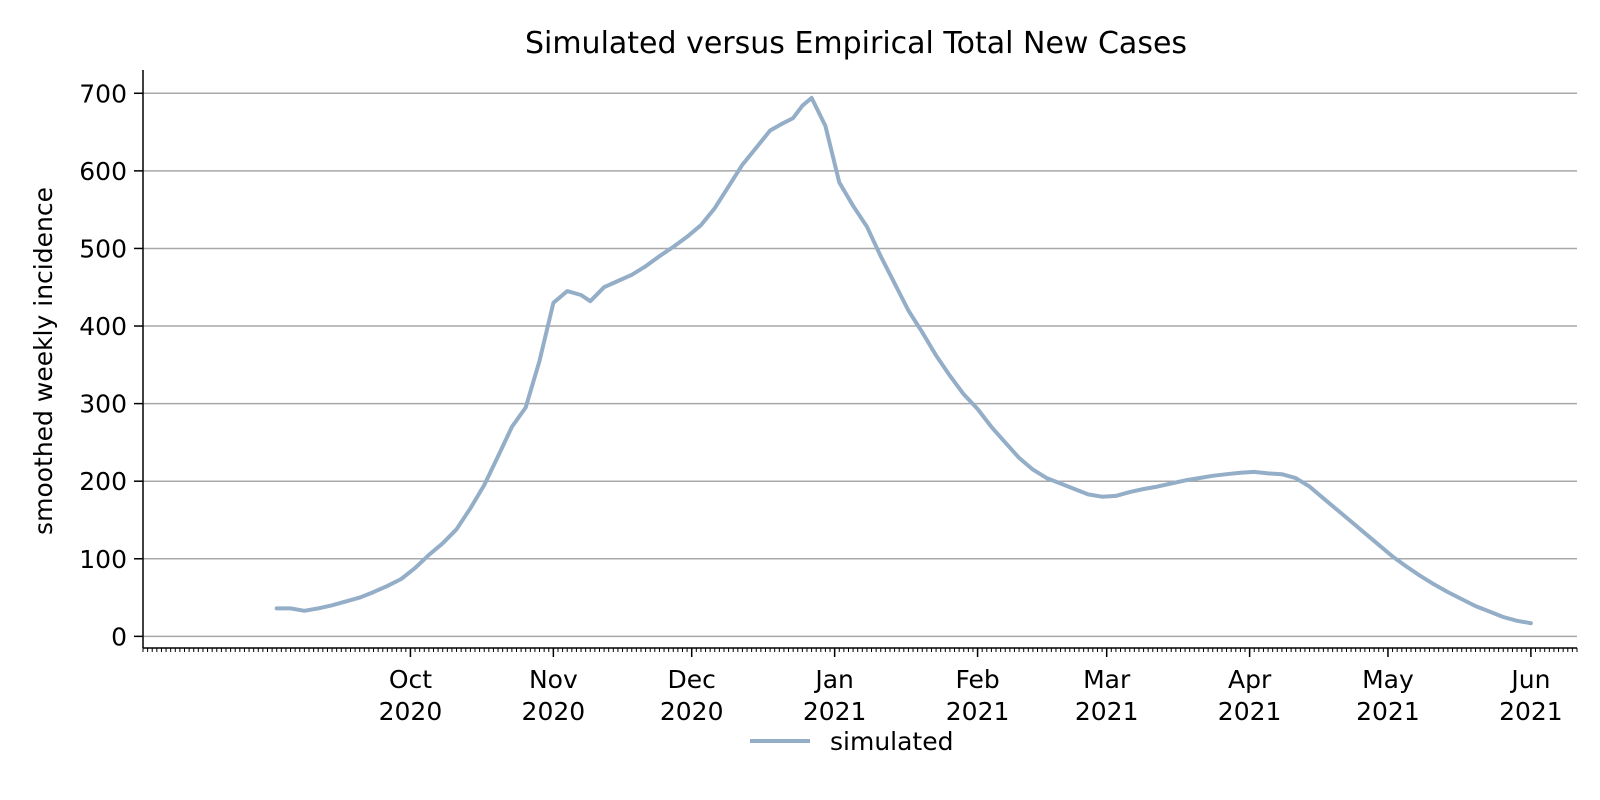 This screenshot has height=800, width=1600. I want to click on x-tick-label-month: Nov, so click(553, 679).